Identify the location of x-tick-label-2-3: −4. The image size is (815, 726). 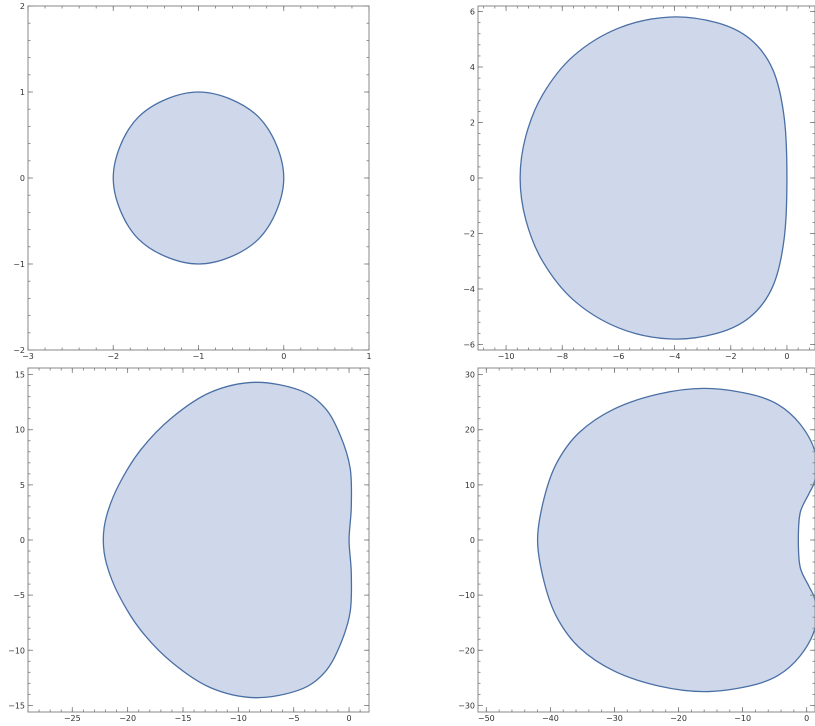
(675, 356).